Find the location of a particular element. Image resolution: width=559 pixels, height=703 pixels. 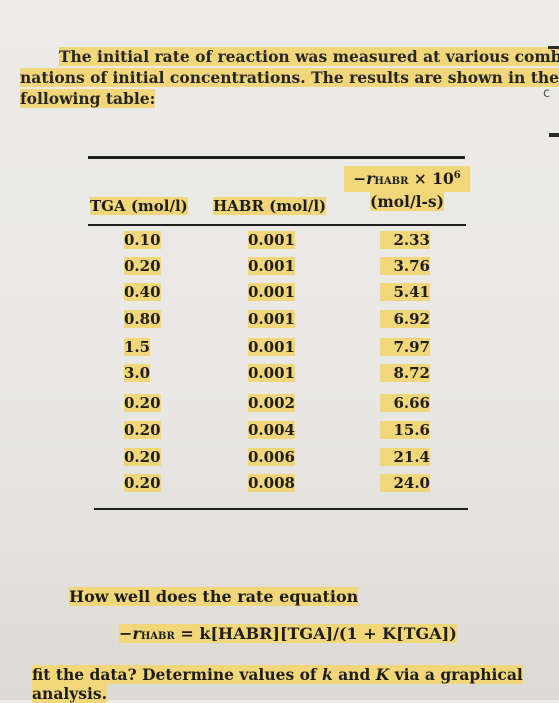

rate-header-symbol: r is located at coordinates (370, 179).